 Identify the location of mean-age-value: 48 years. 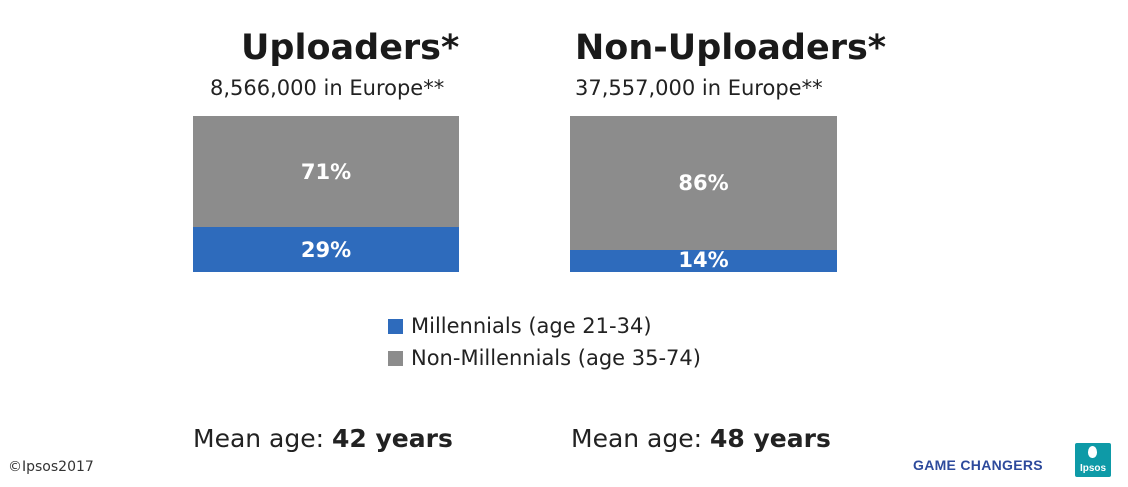
(770, 438).